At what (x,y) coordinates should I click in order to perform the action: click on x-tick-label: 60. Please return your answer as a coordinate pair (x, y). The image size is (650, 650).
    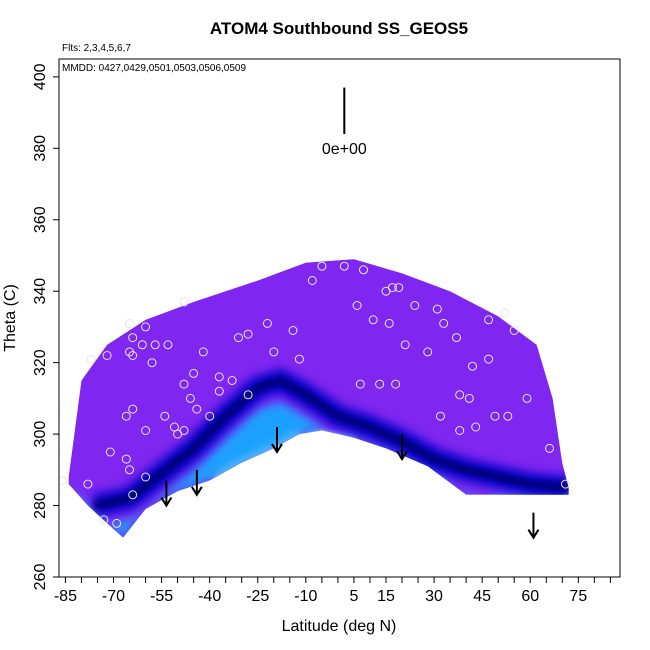
    Looking at the image, I should click on (530, 596).